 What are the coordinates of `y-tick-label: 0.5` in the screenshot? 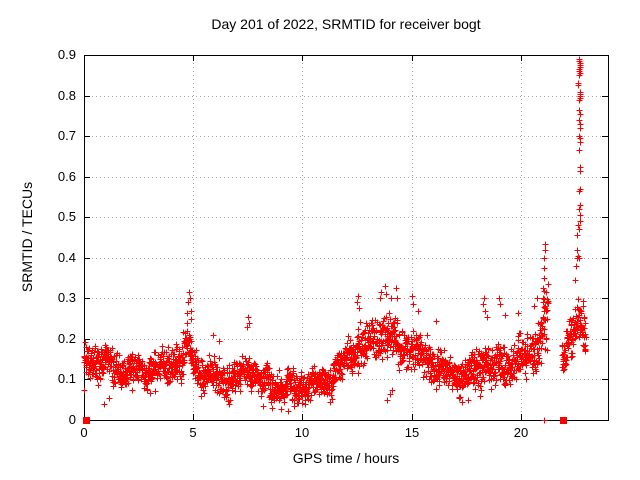 It's located at (66, 216).